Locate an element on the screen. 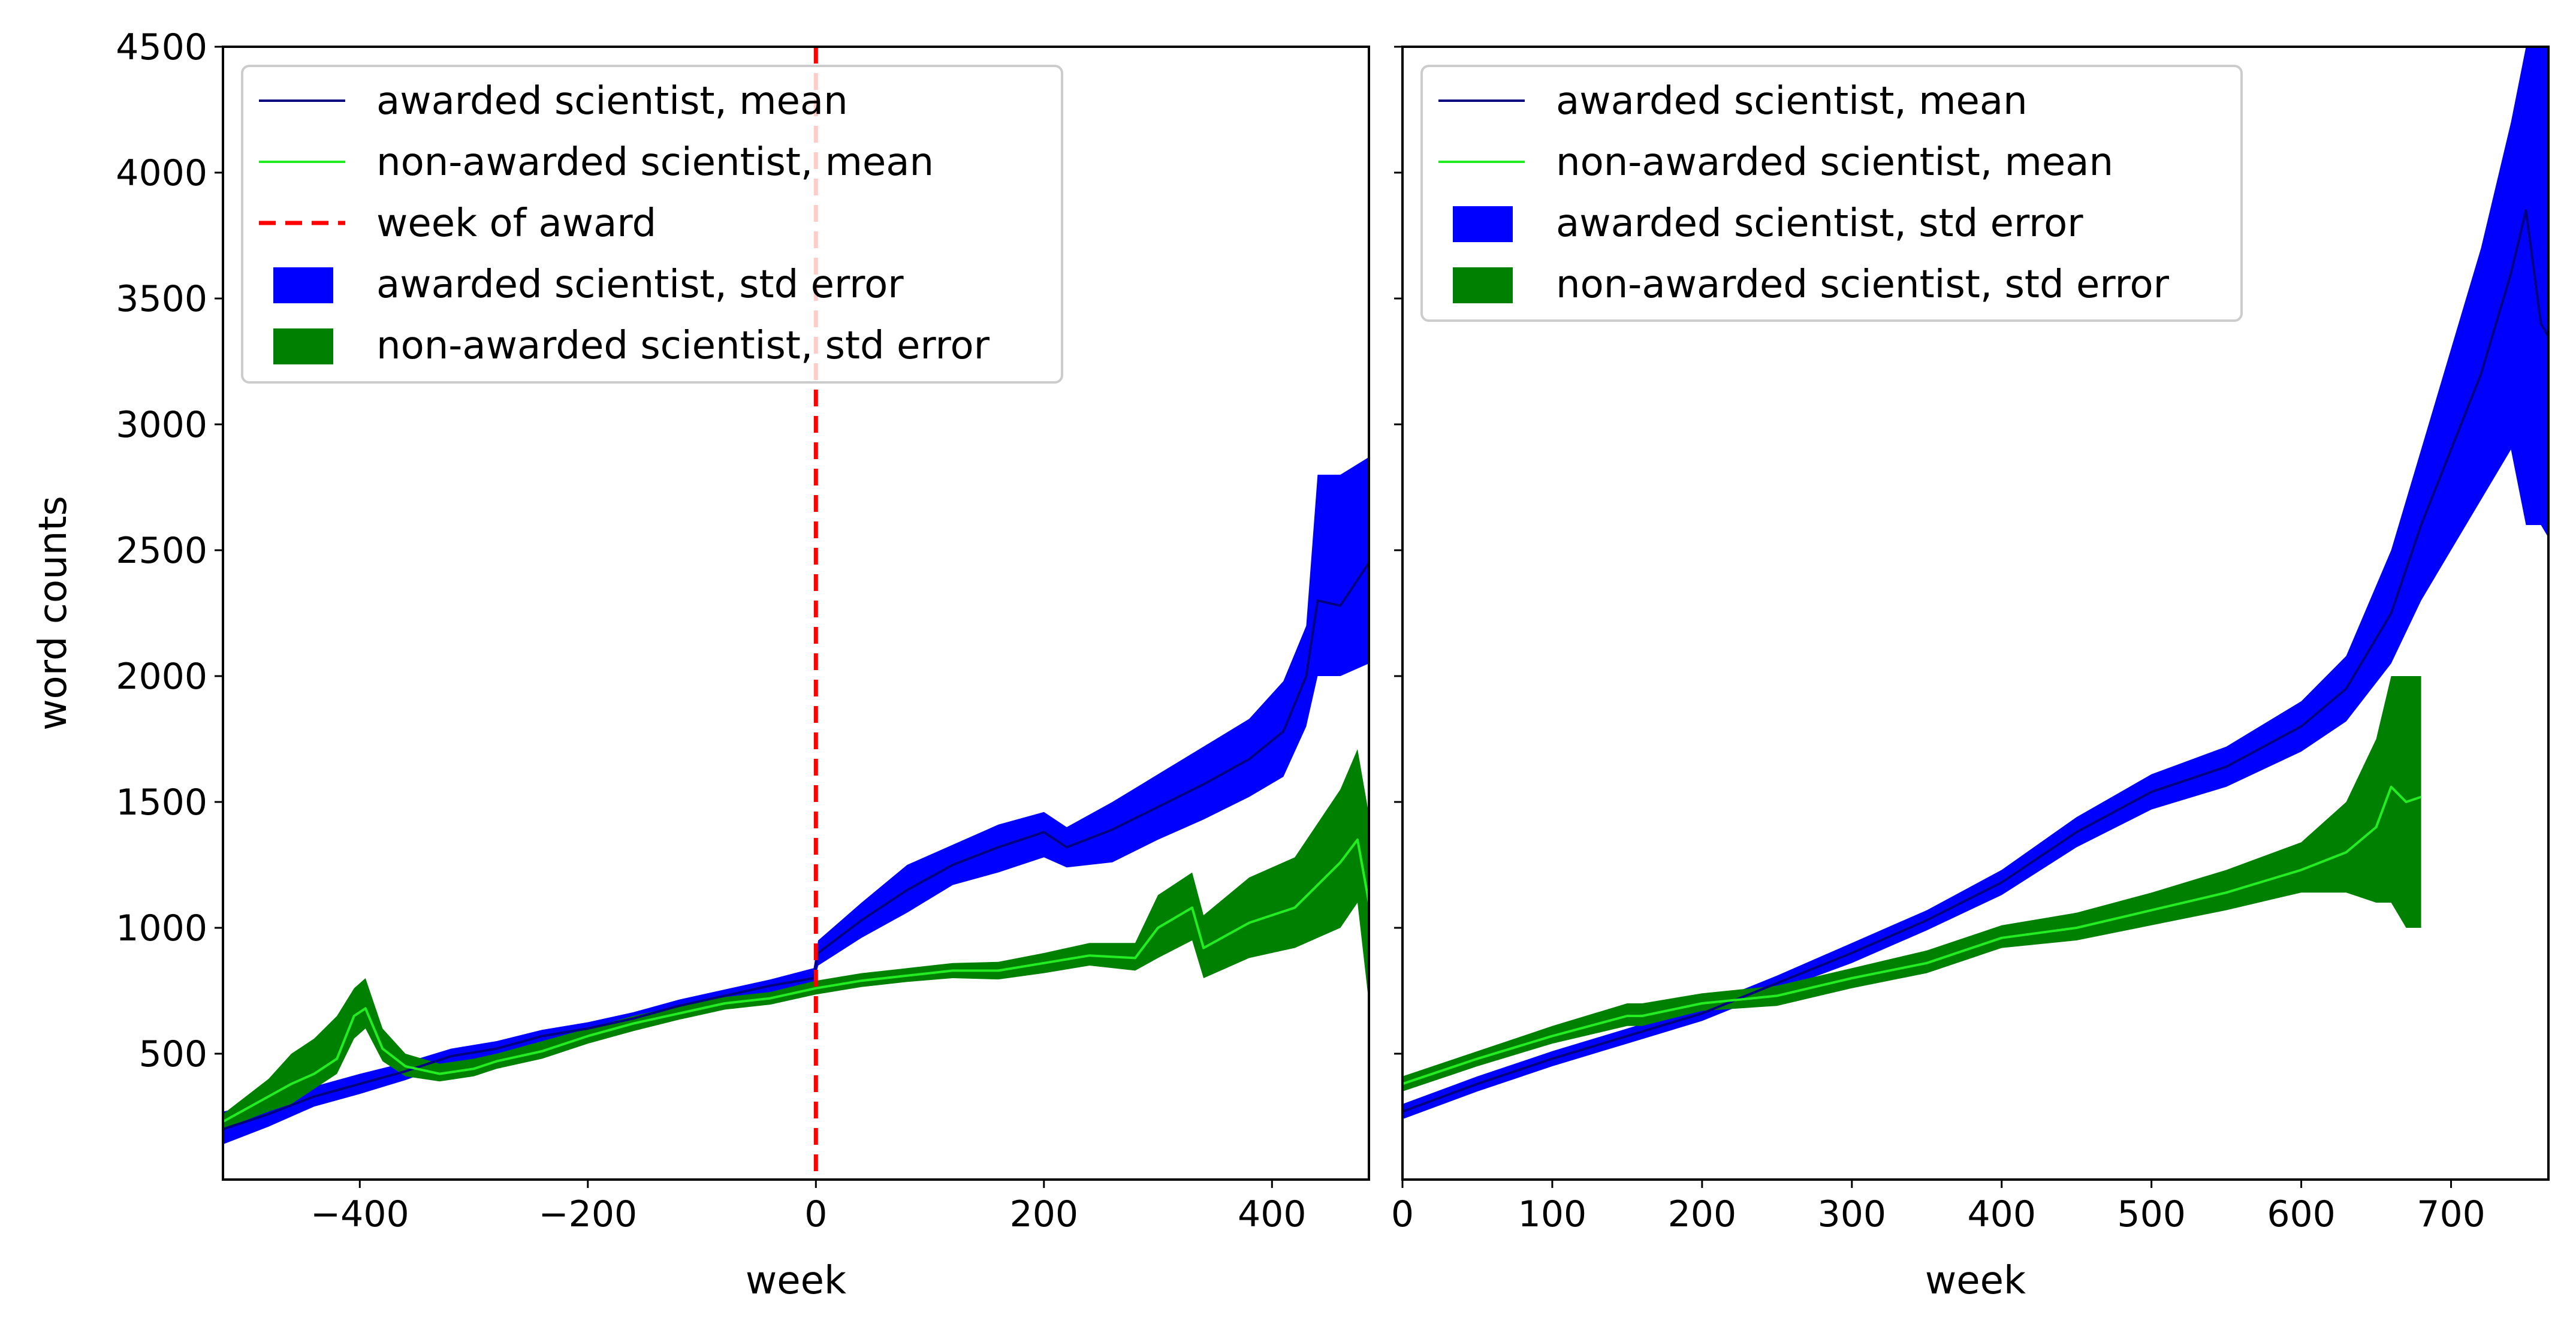 The width and height of the screenshot is (2576, 1333). left-legend-box is located at coordinates (652, 224).